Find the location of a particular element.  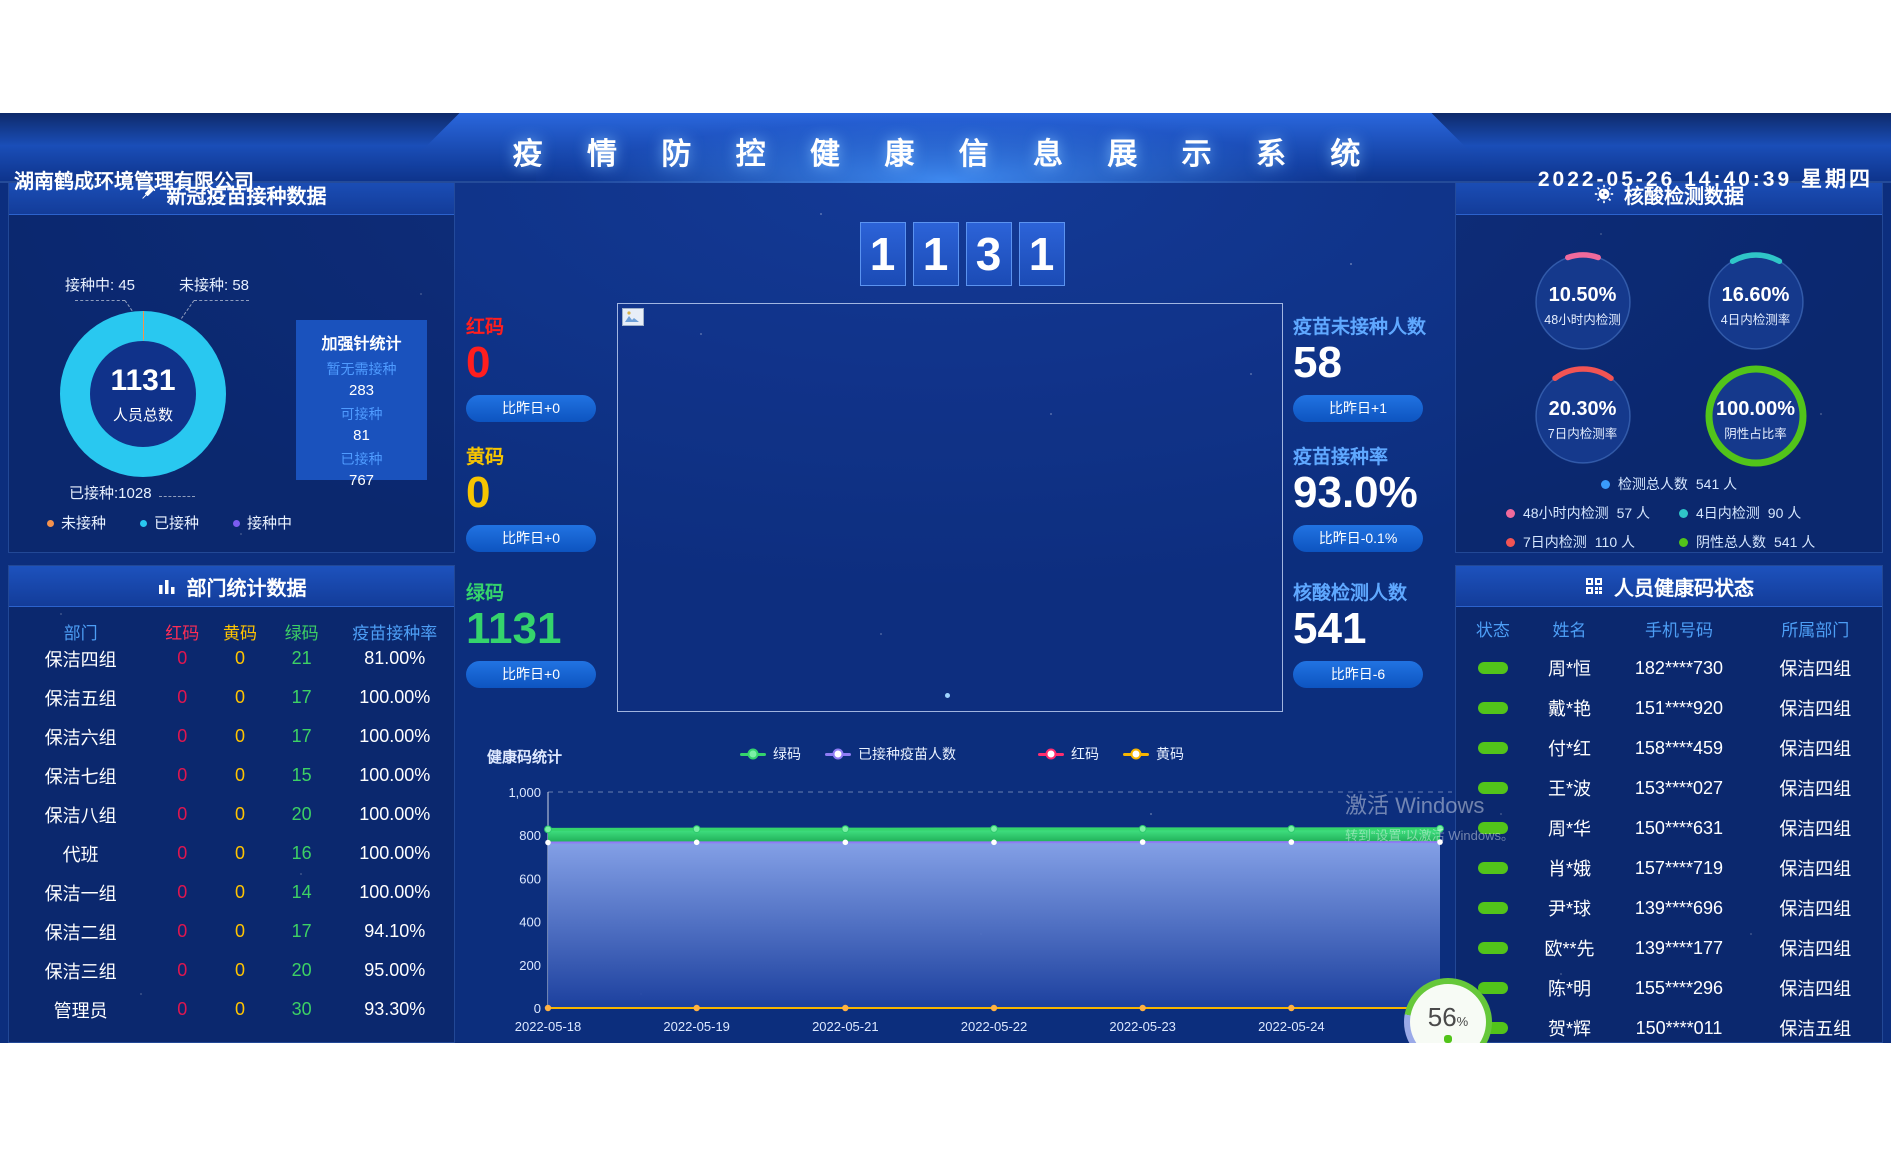

svg-text: 2022-05-18 is located at coordinates (548, 1026).